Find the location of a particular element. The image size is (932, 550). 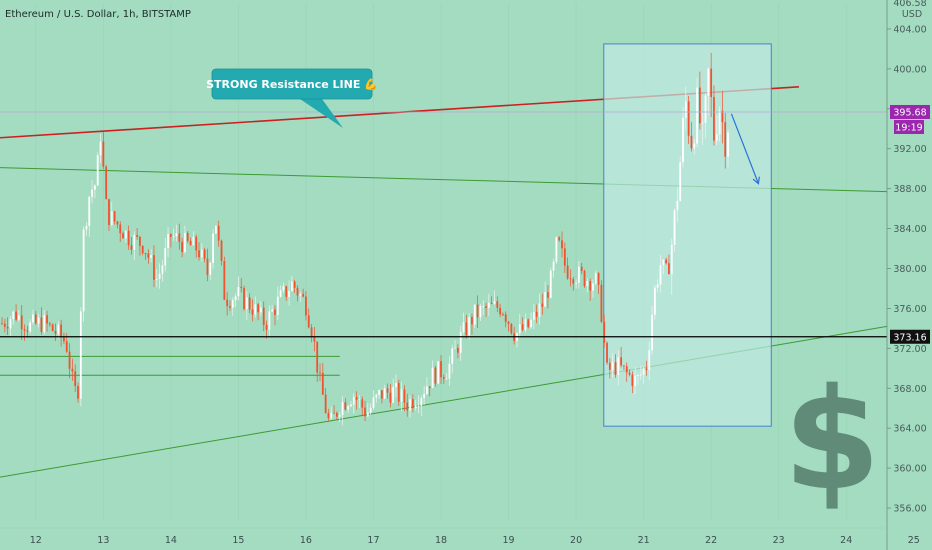

x-tick-label: 17 is located at coordinates (373, 540).